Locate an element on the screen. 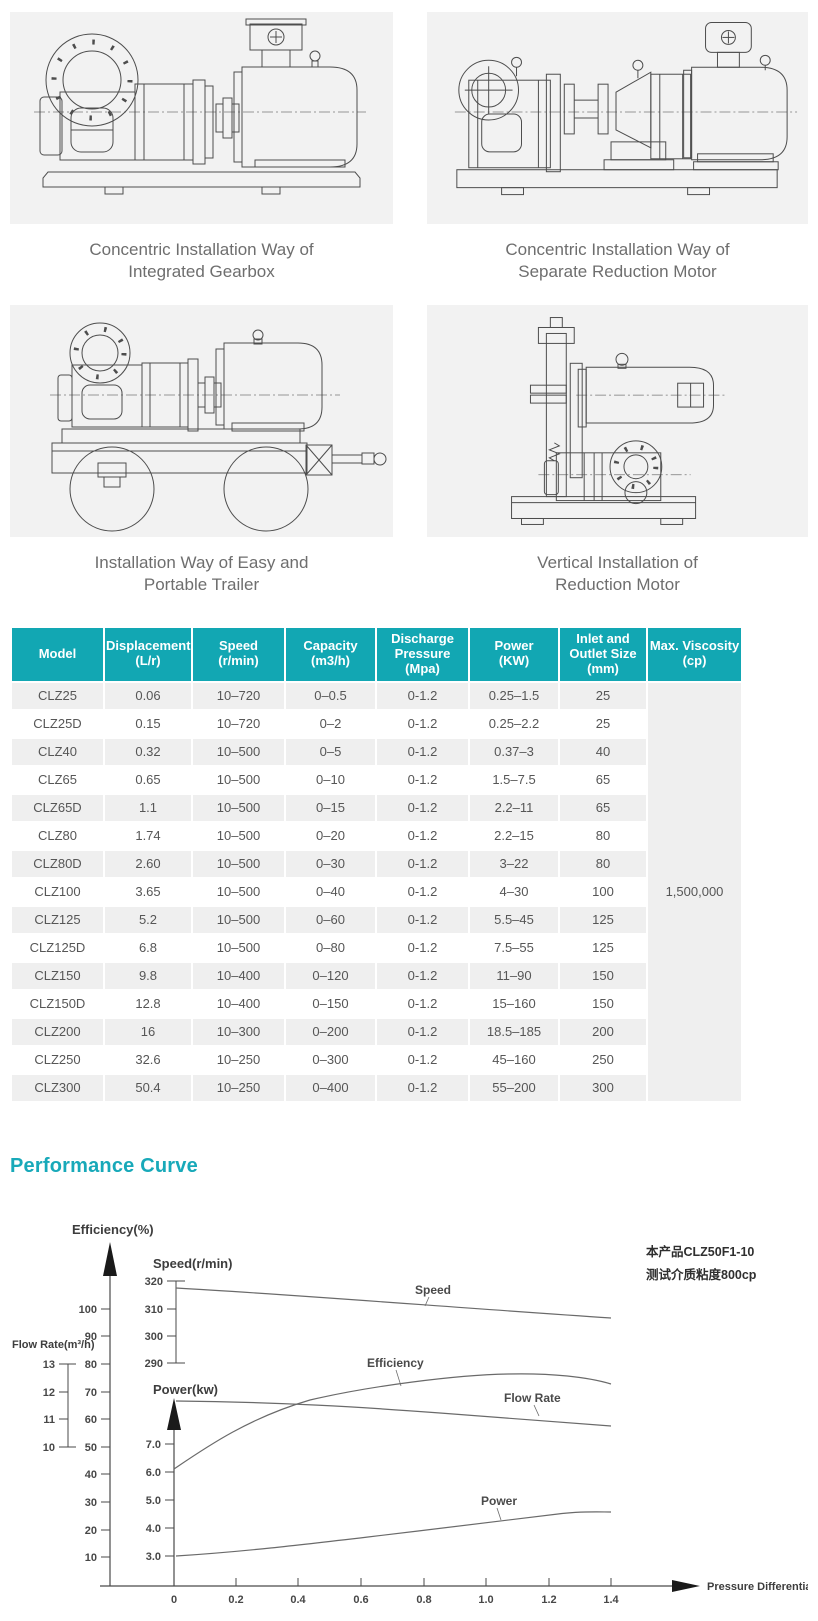 This screenshot has height=1621, width=818. cell: 0.37–3 is located at coordinates (514, 751).